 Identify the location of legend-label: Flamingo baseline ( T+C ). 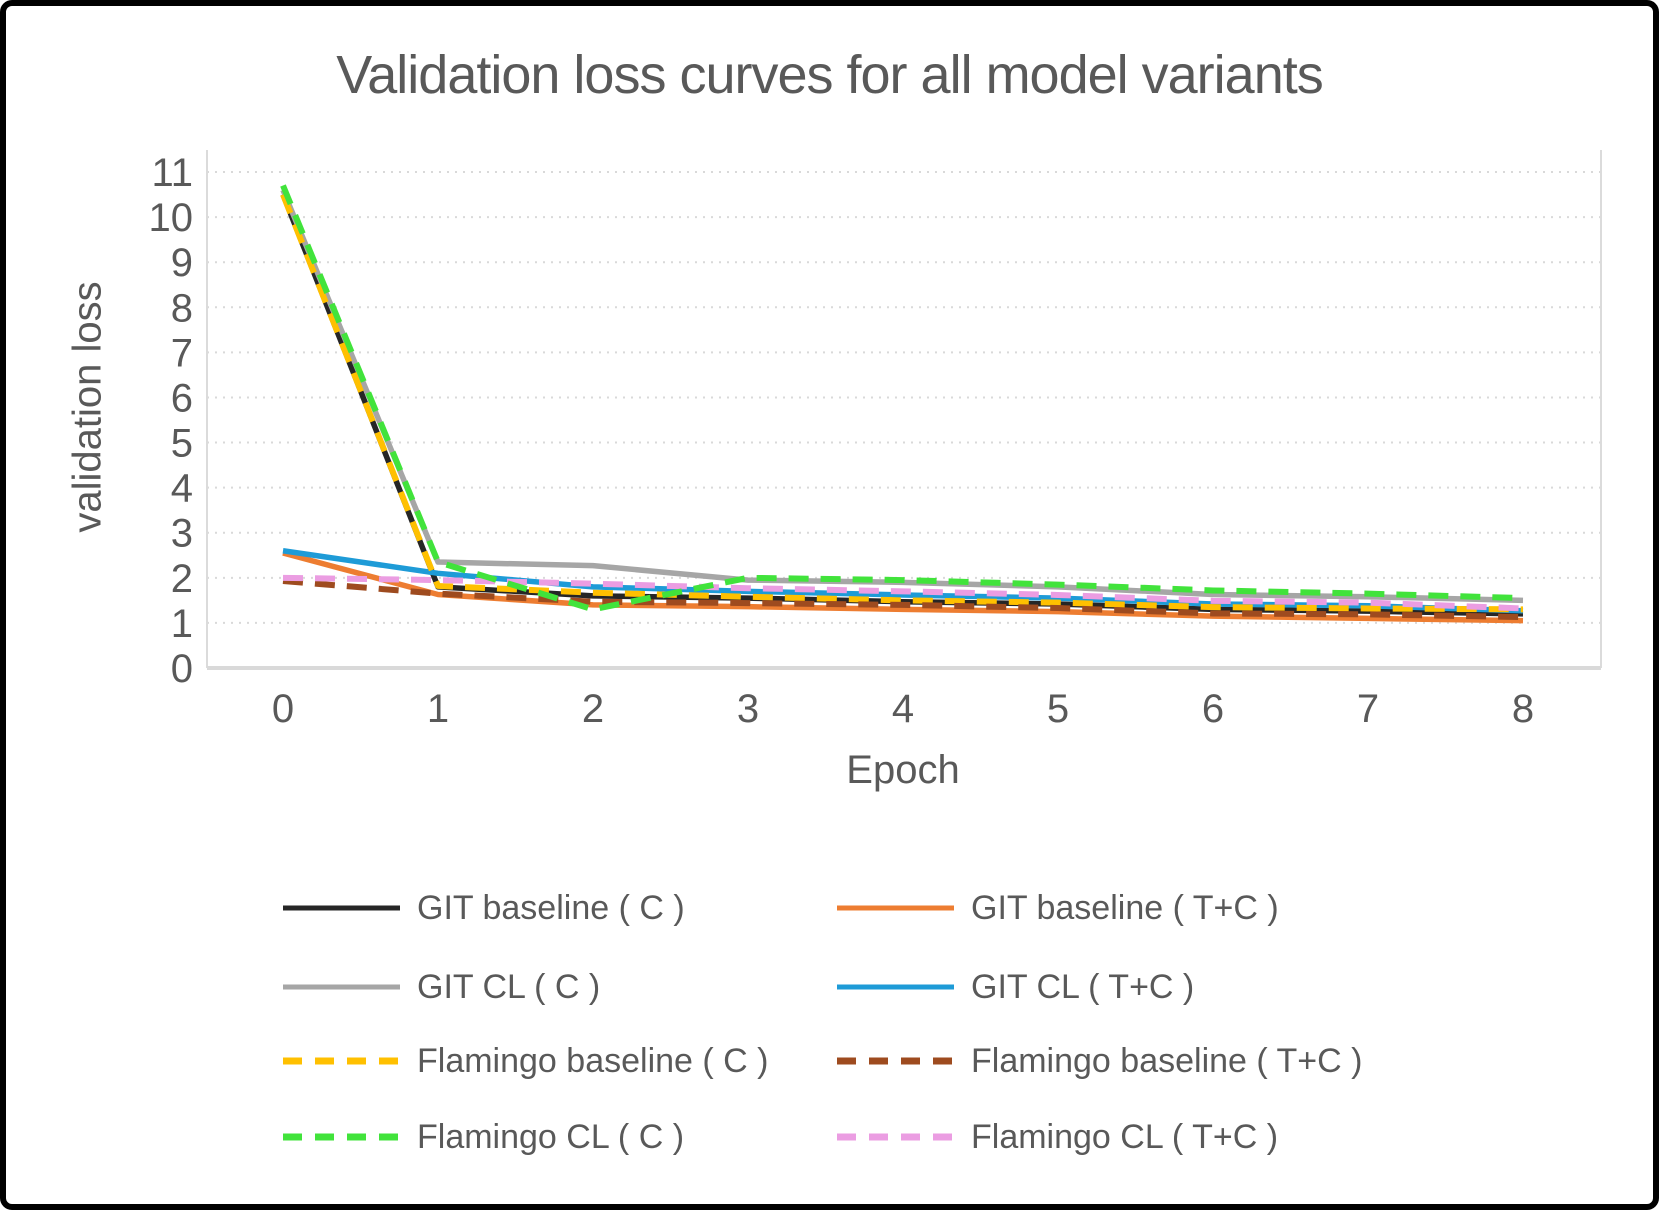
(1167, 1060).